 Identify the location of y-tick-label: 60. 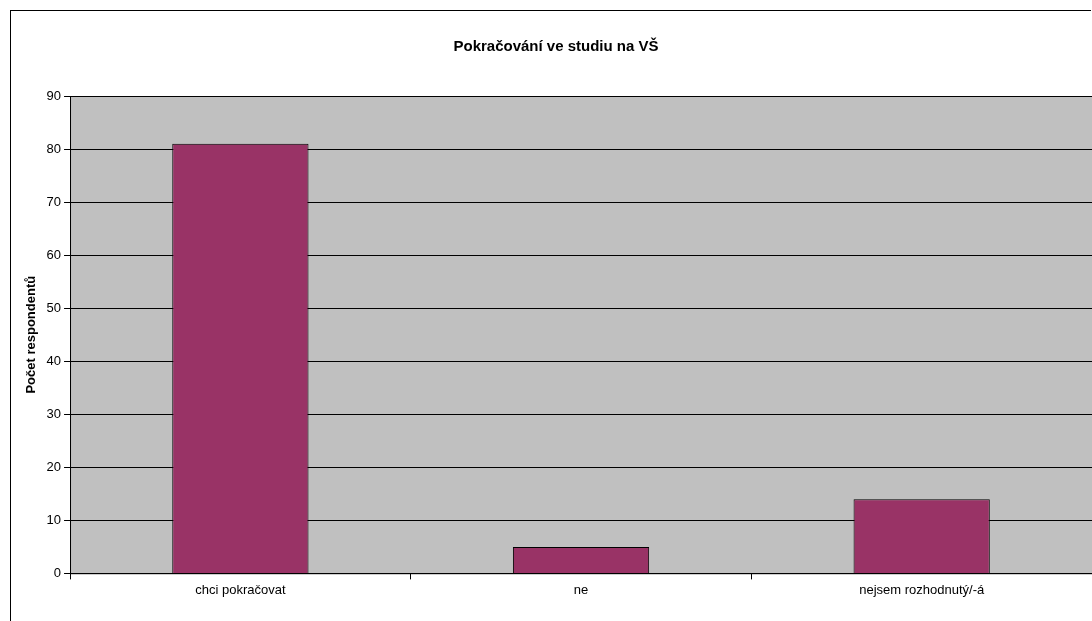
(54, 254).